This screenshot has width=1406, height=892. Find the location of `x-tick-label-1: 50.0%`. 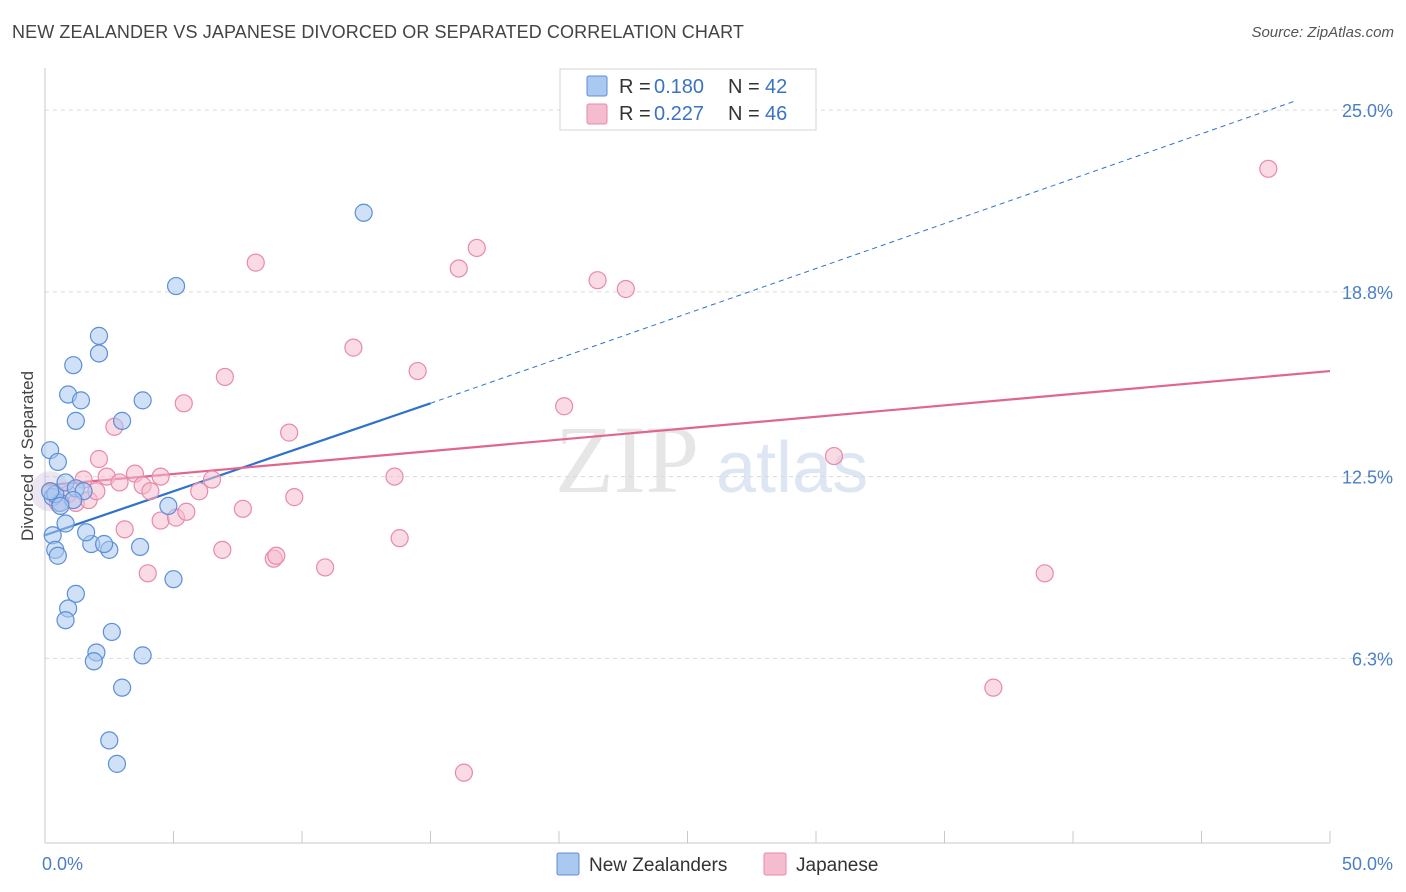

x-tick-label-1: 50.0% is located at coordinates (1367, 864).